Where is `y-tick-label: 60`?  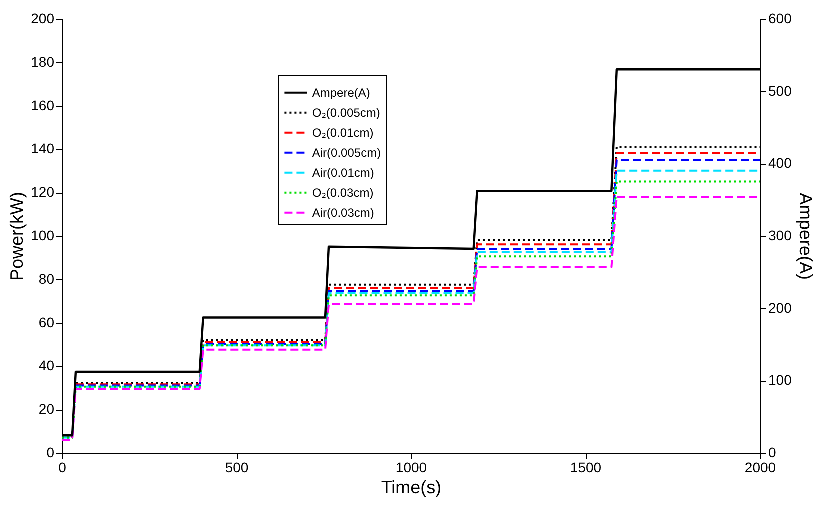 y-tick-label: 60 is located at coordinates (46, 322).